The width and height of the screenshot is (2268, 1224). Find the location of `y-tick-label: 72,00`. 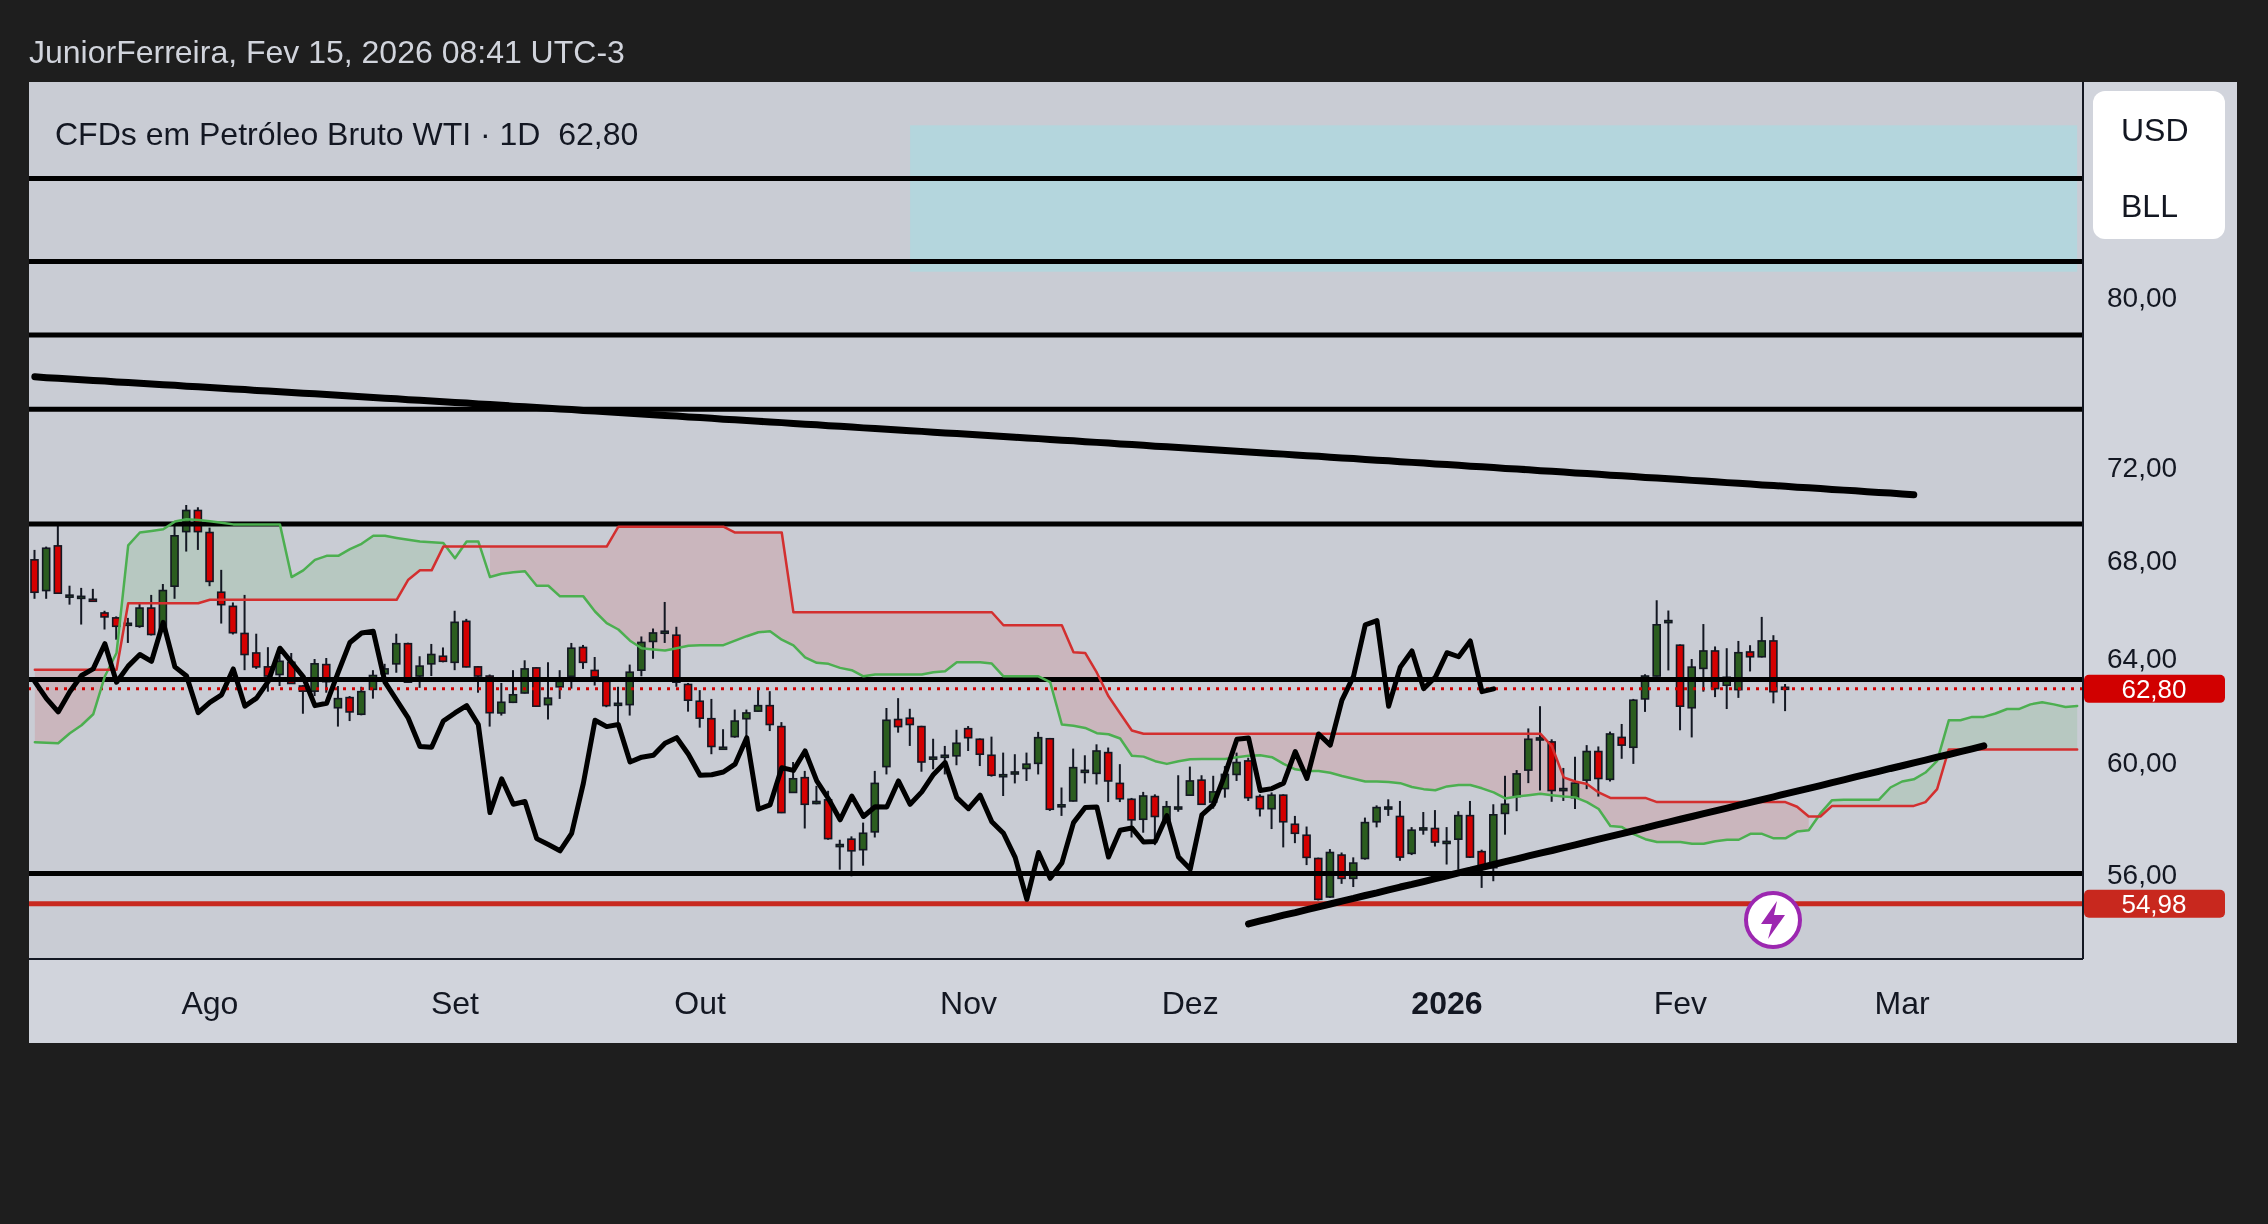

y-tick-label: 72,00 is located at coordinates (2142, 468).